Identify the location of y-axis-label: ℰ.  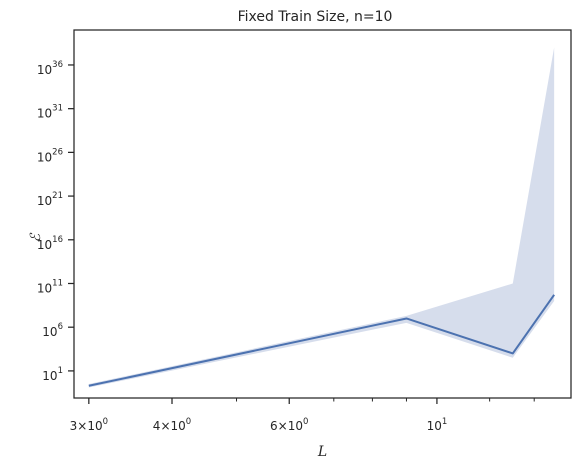
(36, 237).